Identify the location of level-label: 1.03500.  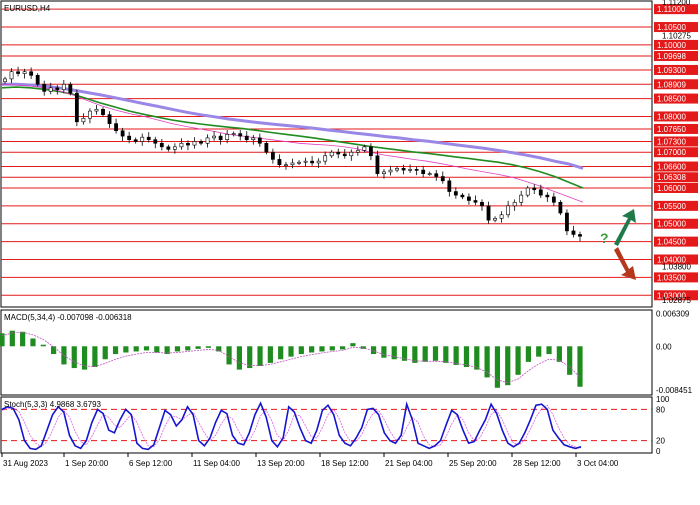
(671, 277).